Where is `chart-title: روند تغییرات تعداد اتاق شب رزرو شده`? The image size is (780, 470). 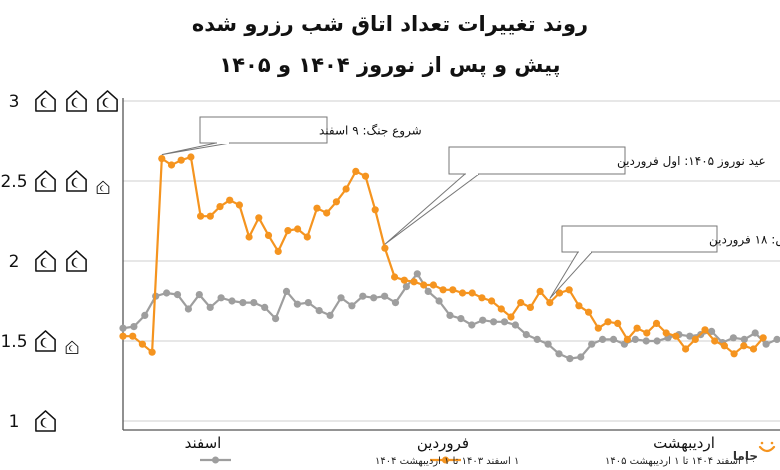 chart-title: روند تغییرات تعداد اتاق شب رزرو شده is located at coordinates (390, 24).